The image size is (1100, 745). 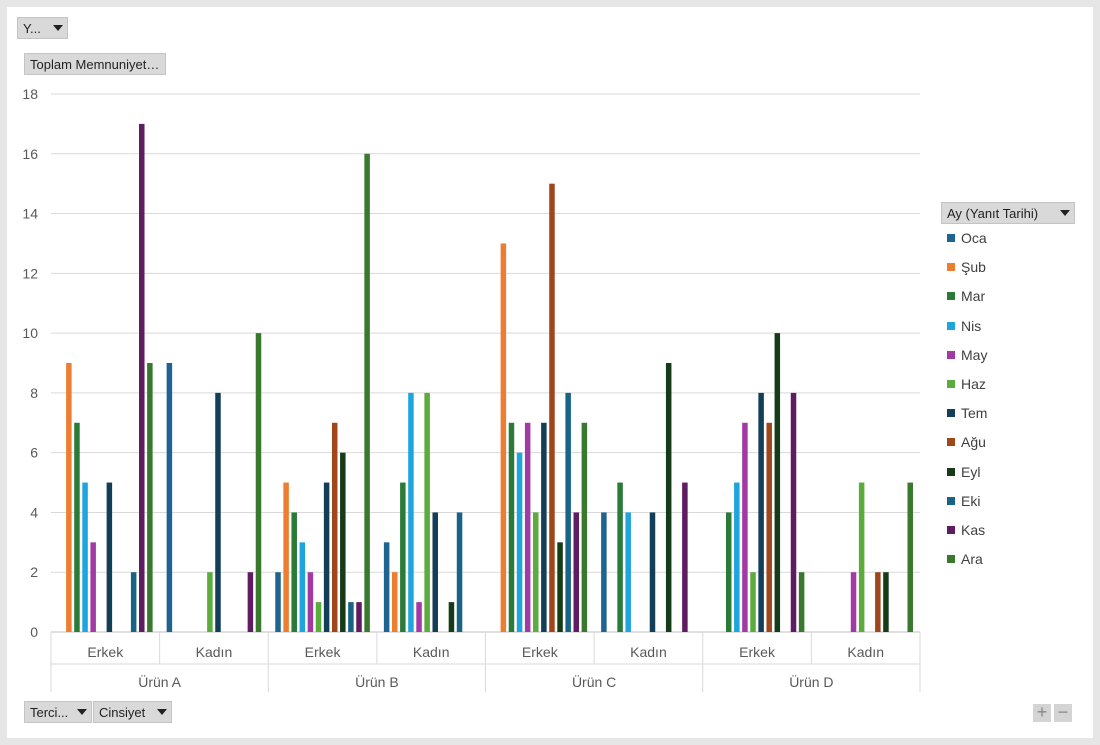 What do you see at coordinates (34, 512) in the screenshot?
I see `y-tick-label: 4` at bounding box center [34, 512].